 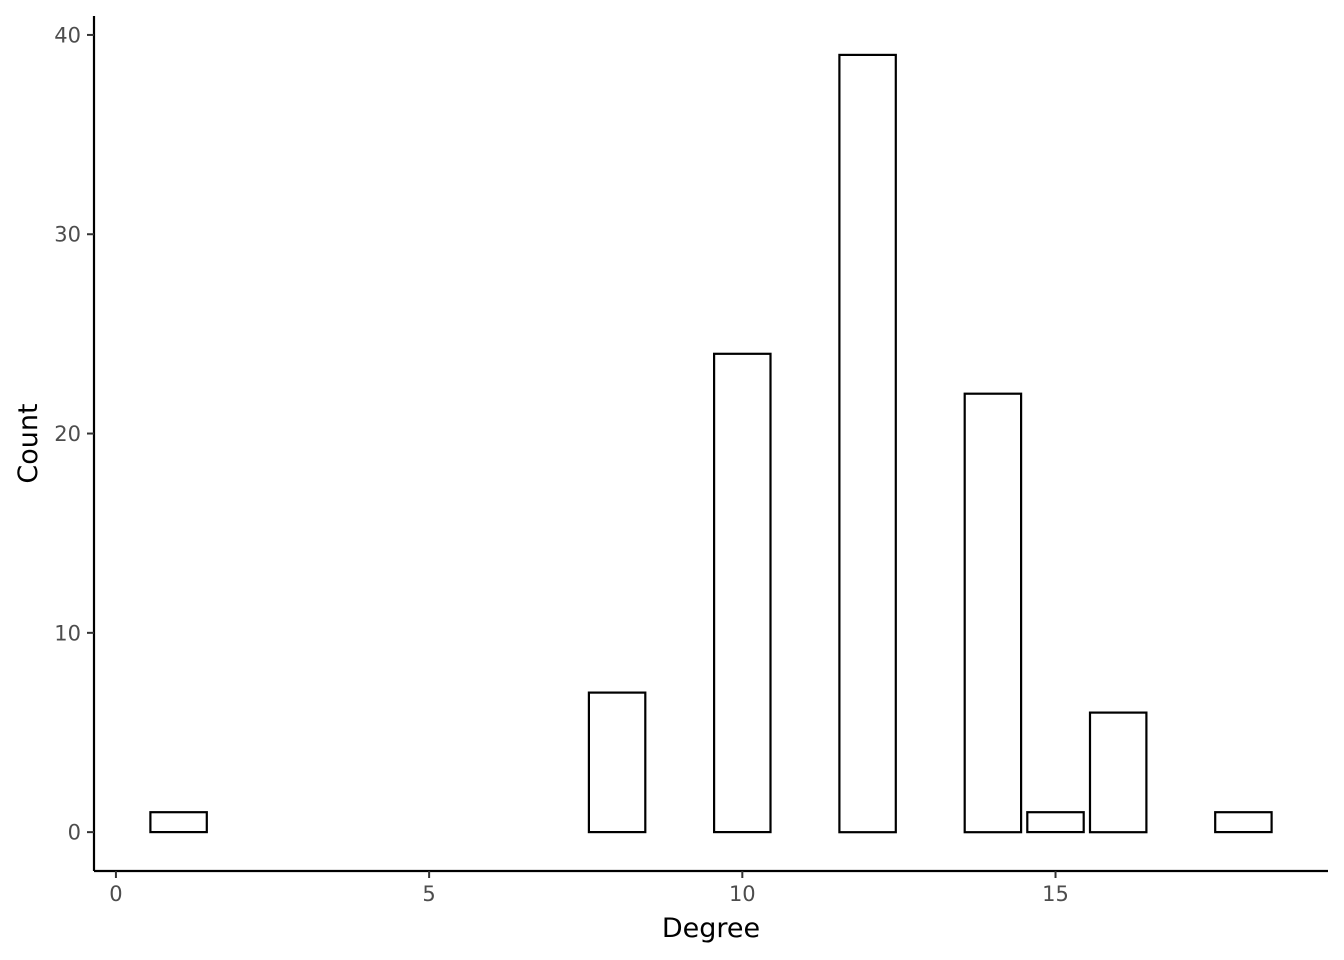 What do you see at coordinates (67, 633) in the screenshot?
I see `y-tick-label: 10` at bounding box center [67, 633].